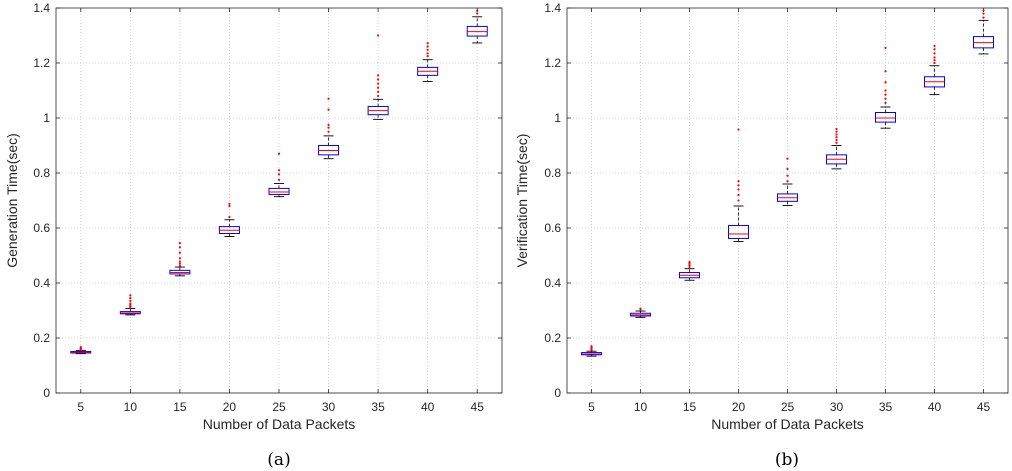  Describe the element at coordinates (131, 407) in the screenshot. I see `x-tick-label: 10` at that location.